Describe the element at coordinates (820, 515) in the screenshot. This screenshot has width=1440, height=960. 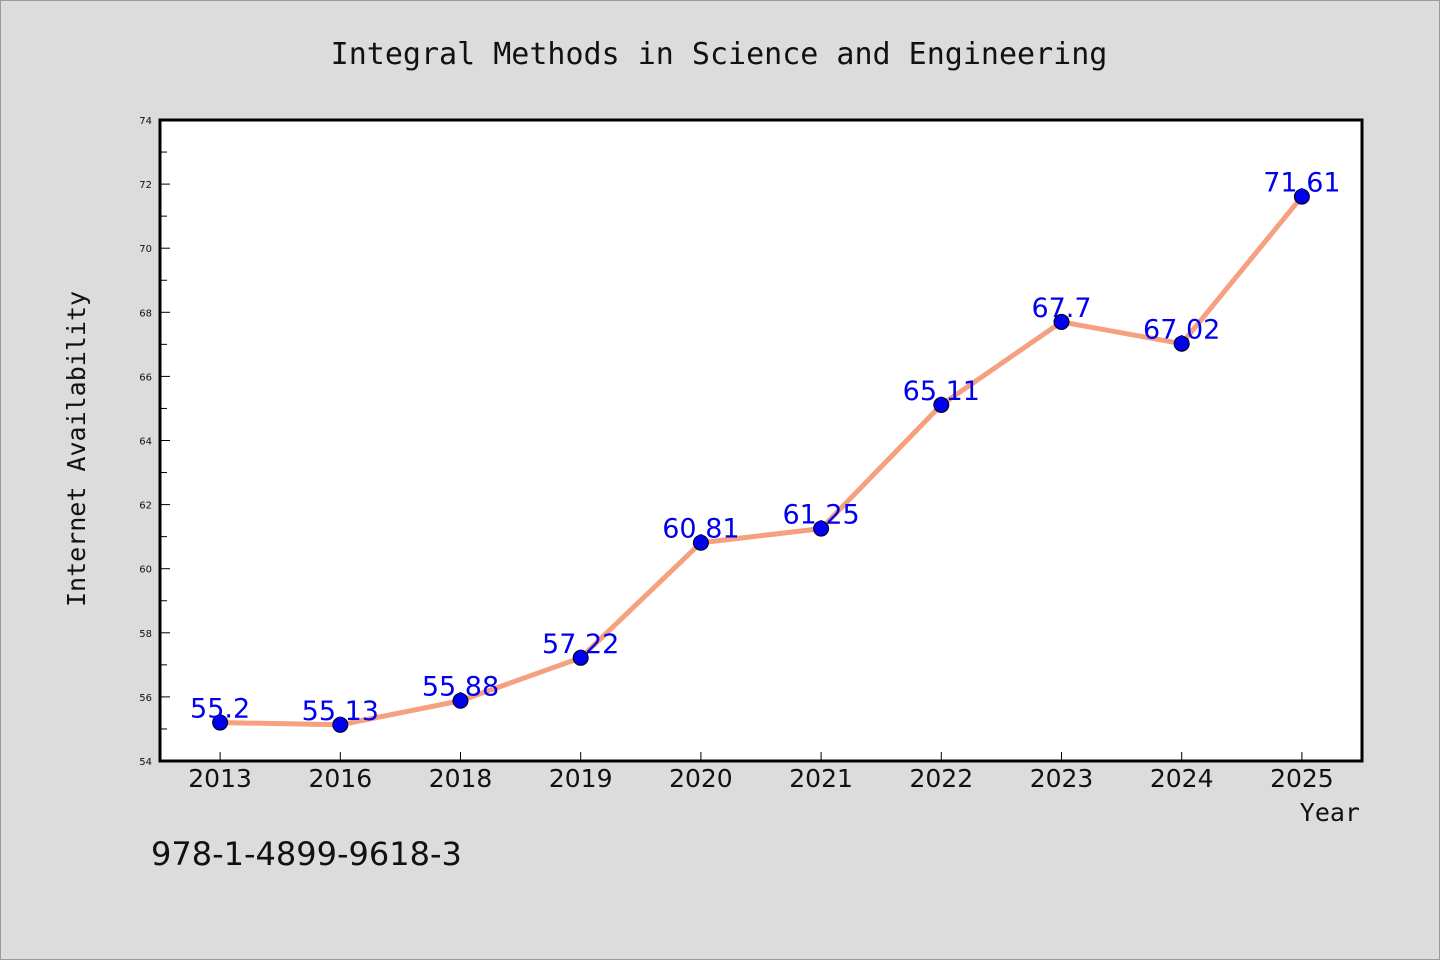
I see `data-label-2021: 61.25` at that location.